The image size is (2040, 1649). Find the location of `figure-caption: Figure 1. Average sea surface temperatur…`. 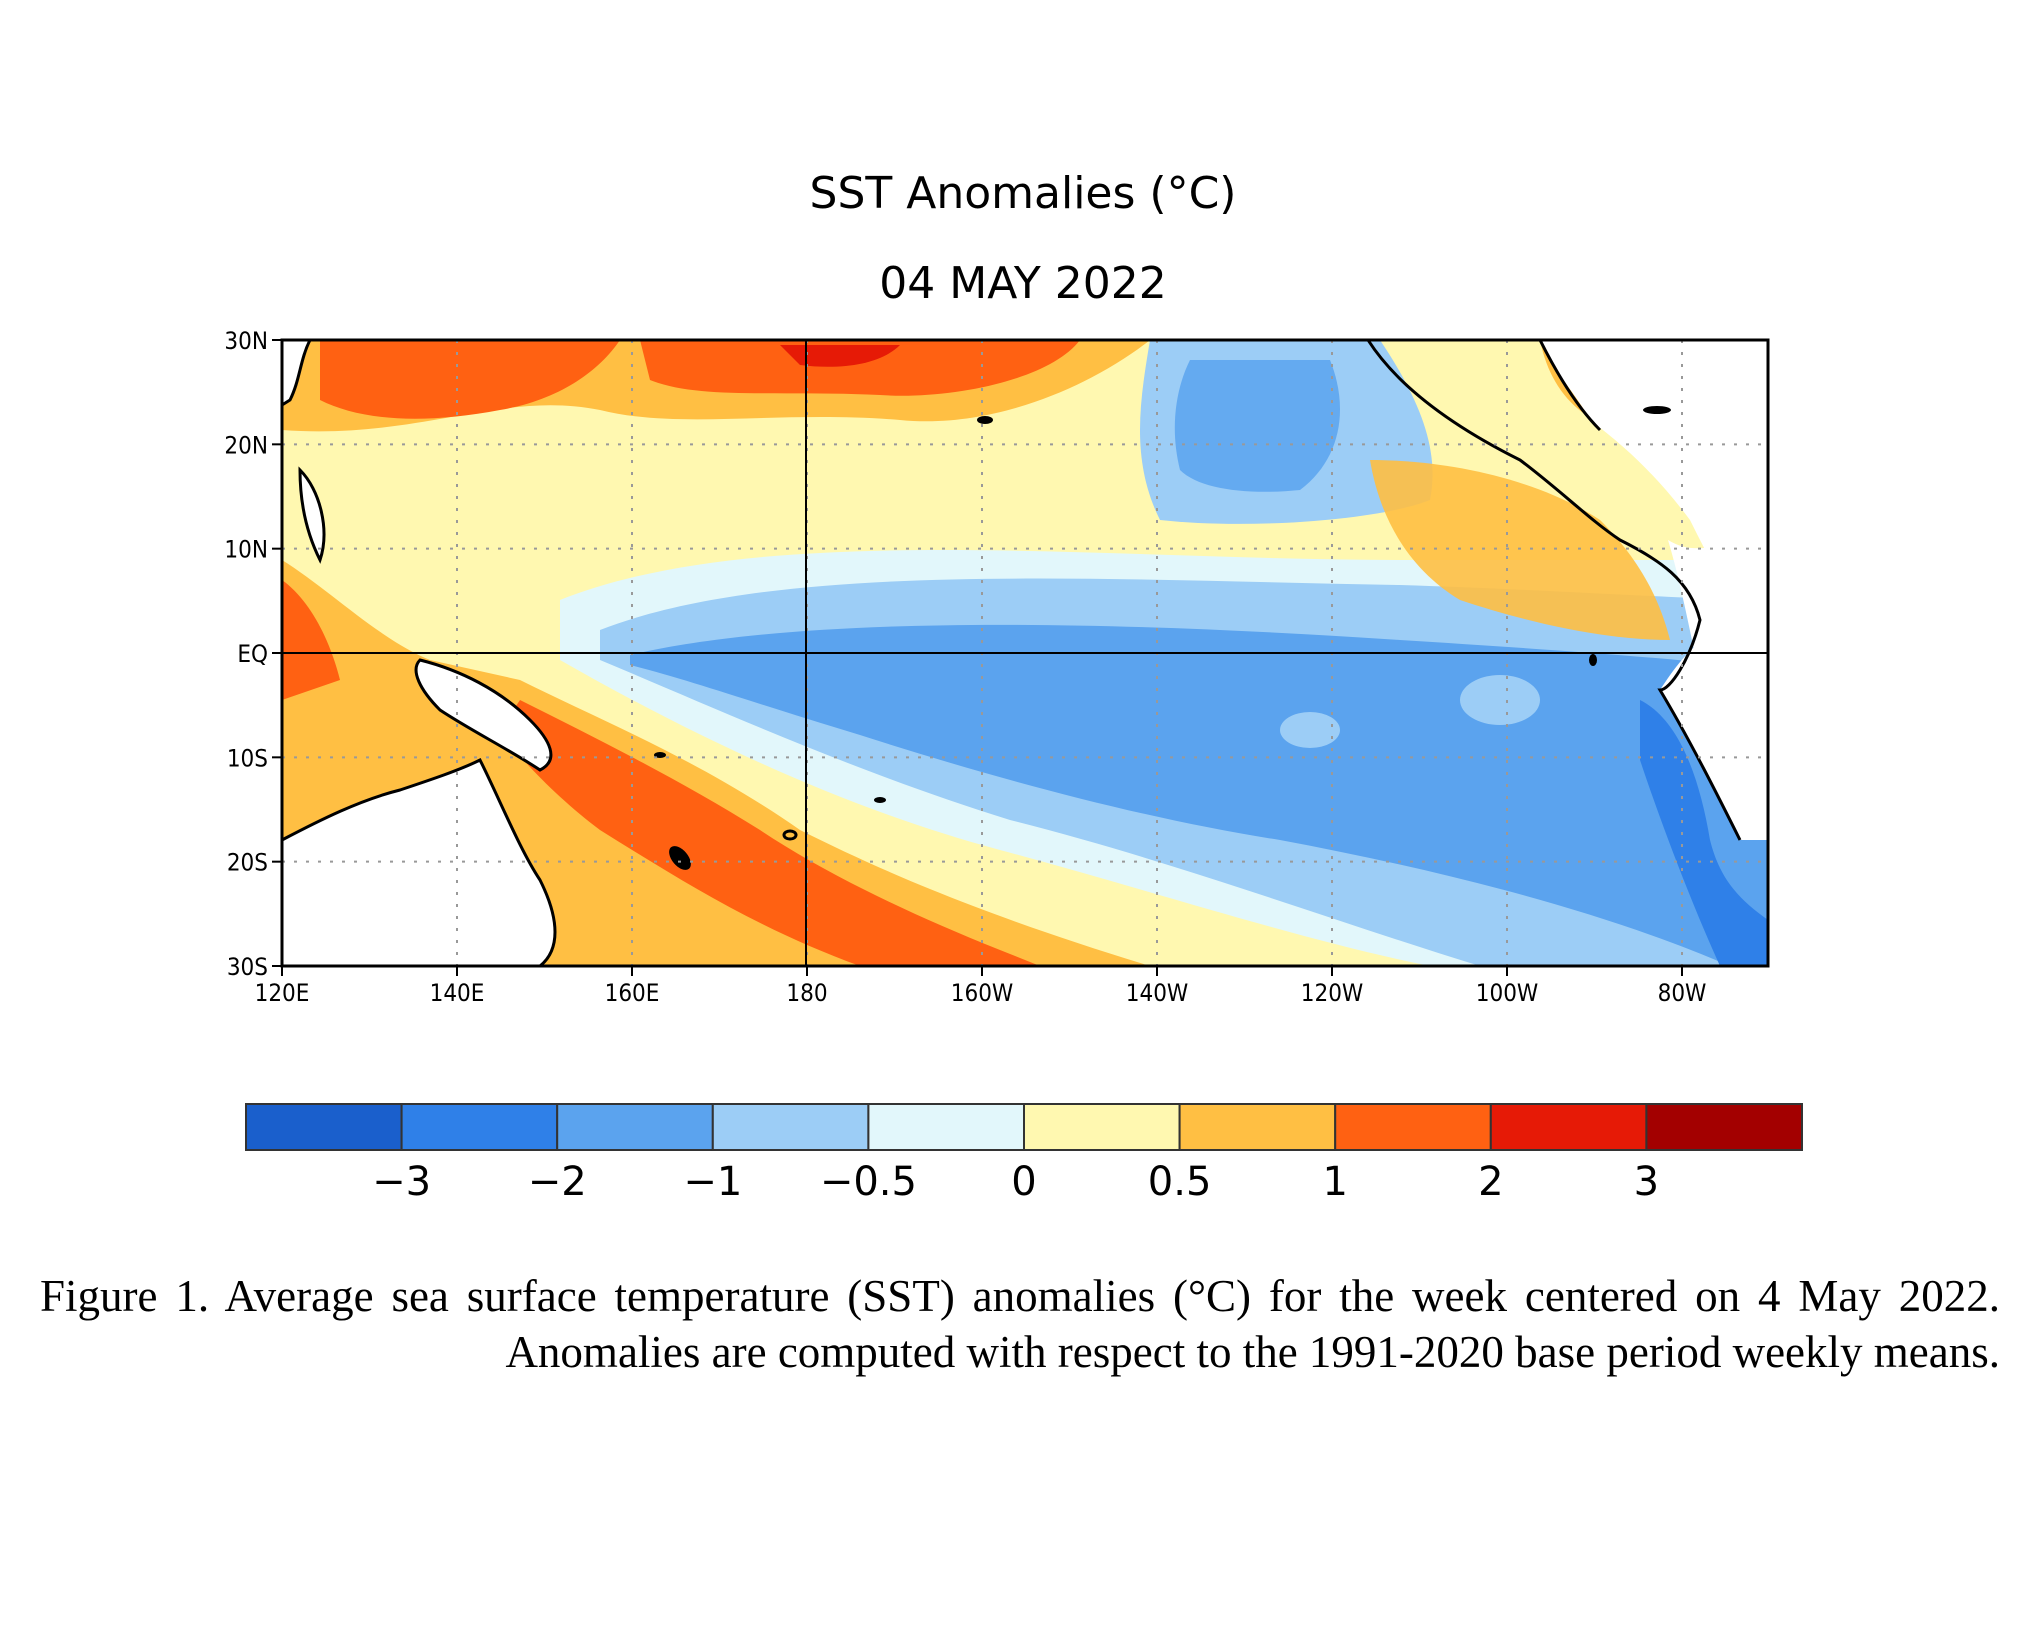

figure-caption: Figure 1. Average sea surface temperatur… is located at coordinates (1020, 1324).